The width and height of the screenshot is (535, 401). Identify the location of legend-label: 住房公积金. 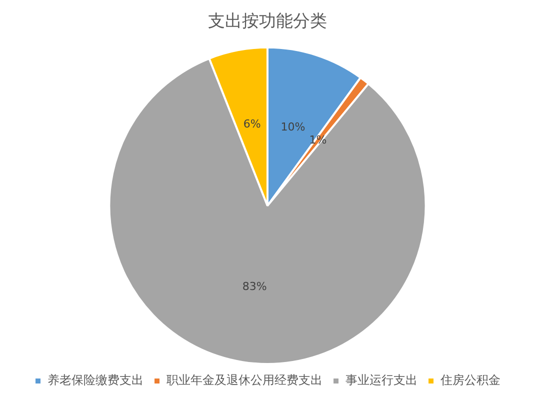
(470, 380).